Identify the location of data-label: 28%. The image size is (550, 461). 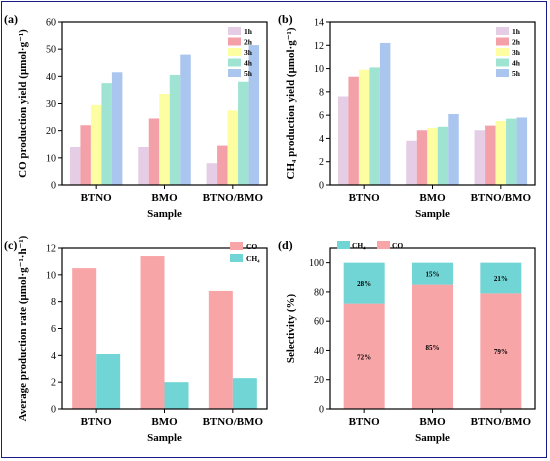
(364, 284).